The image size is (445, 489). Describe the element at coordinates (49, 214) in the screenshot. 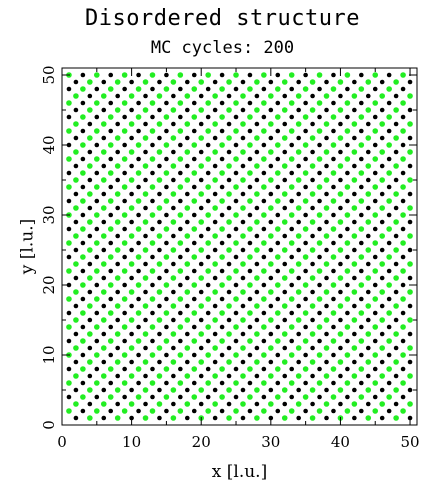

I see `y-tick-label: 30` at that location.